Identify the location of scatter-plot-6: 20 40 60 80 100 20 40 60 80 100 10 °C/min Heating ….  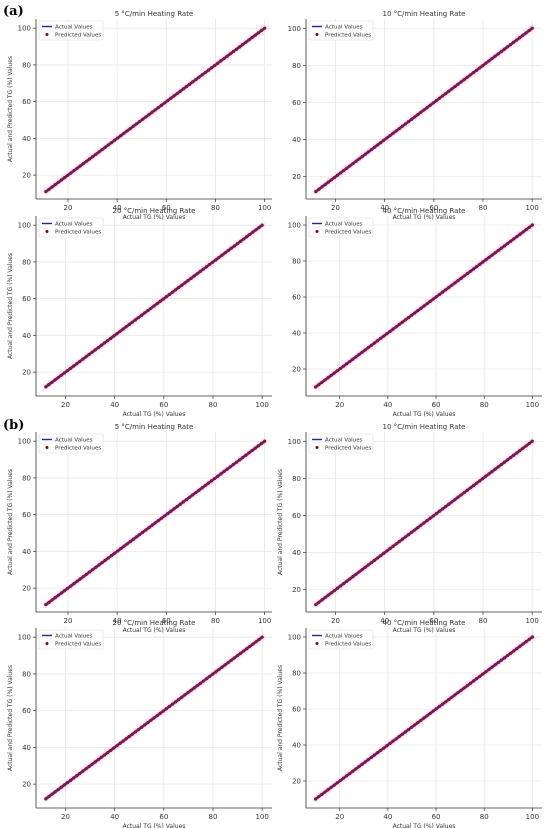
(409, 528).